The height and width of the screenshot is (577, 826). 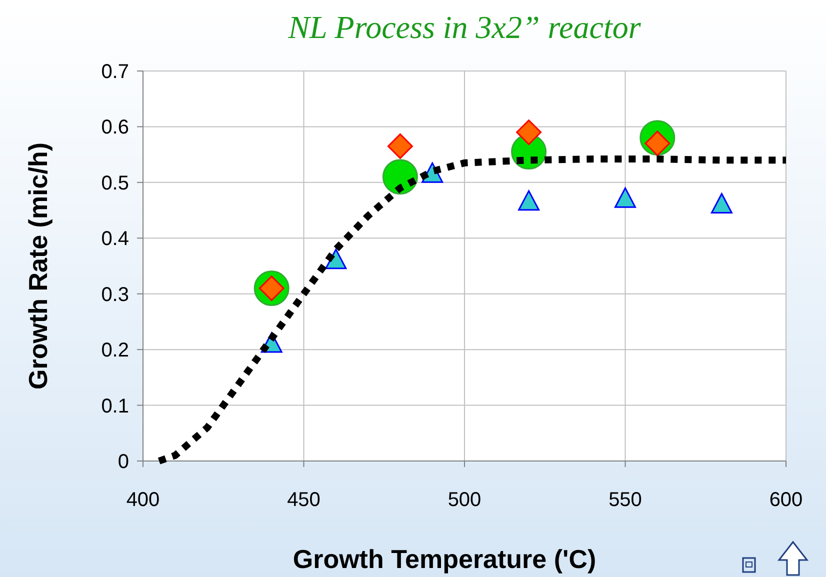 I want to click on y-tick-label: 0, so click(x=123, y=462).